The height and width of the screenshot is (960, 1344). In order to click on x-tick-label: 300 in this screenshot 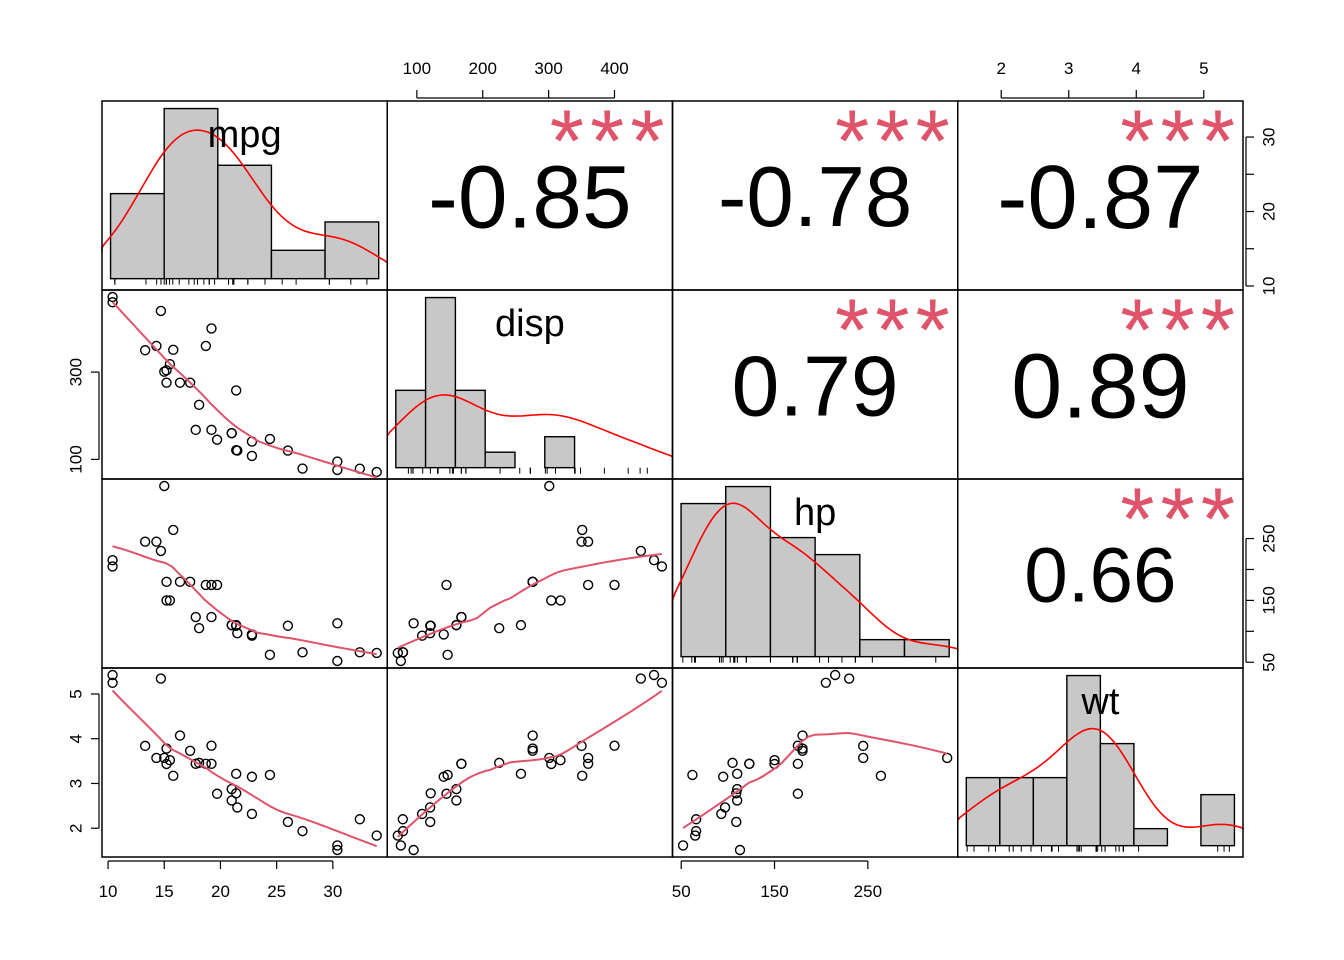, I will do `click(548, 68)`.